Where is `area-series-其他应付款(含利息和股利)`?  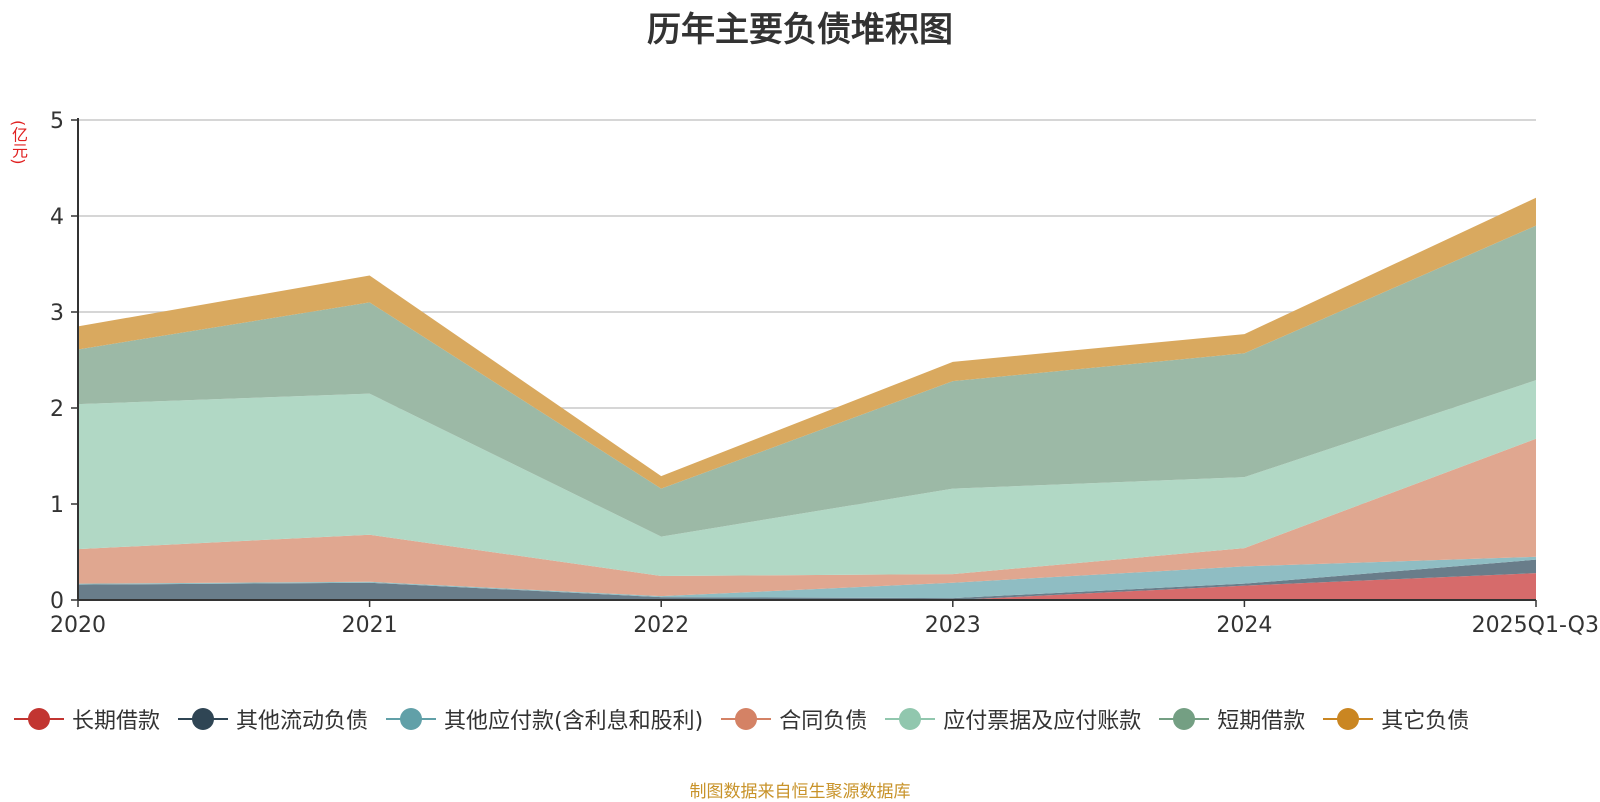 area-series-其他应付款(含利息和股利) is located at coordinates (807, 577).